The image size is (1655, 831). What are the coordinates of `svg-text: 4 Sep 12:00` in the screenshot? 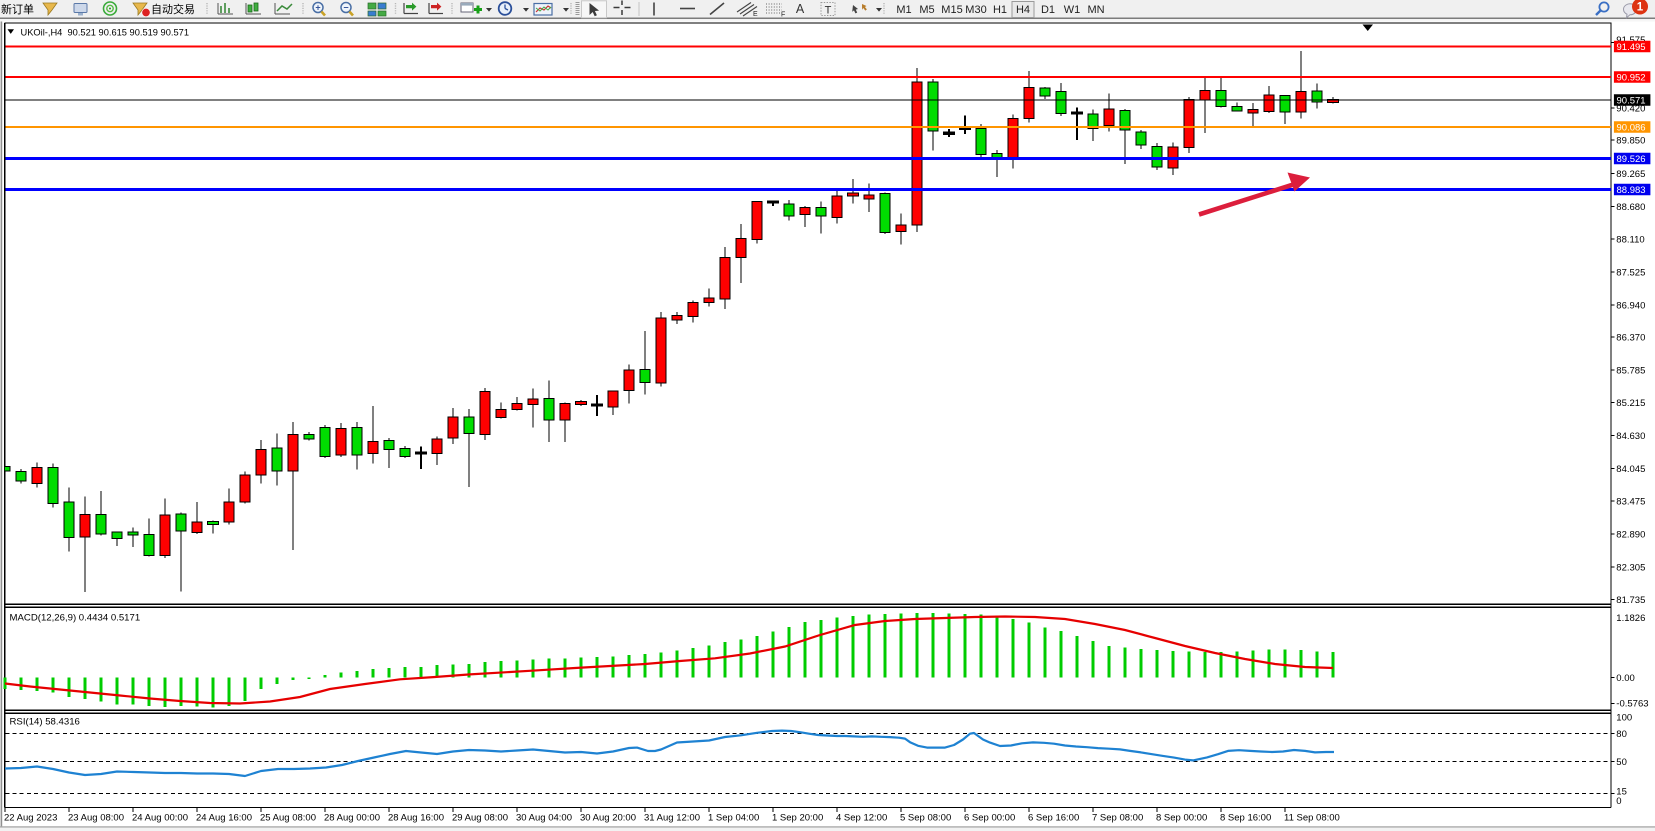 It's located at (861, 818).